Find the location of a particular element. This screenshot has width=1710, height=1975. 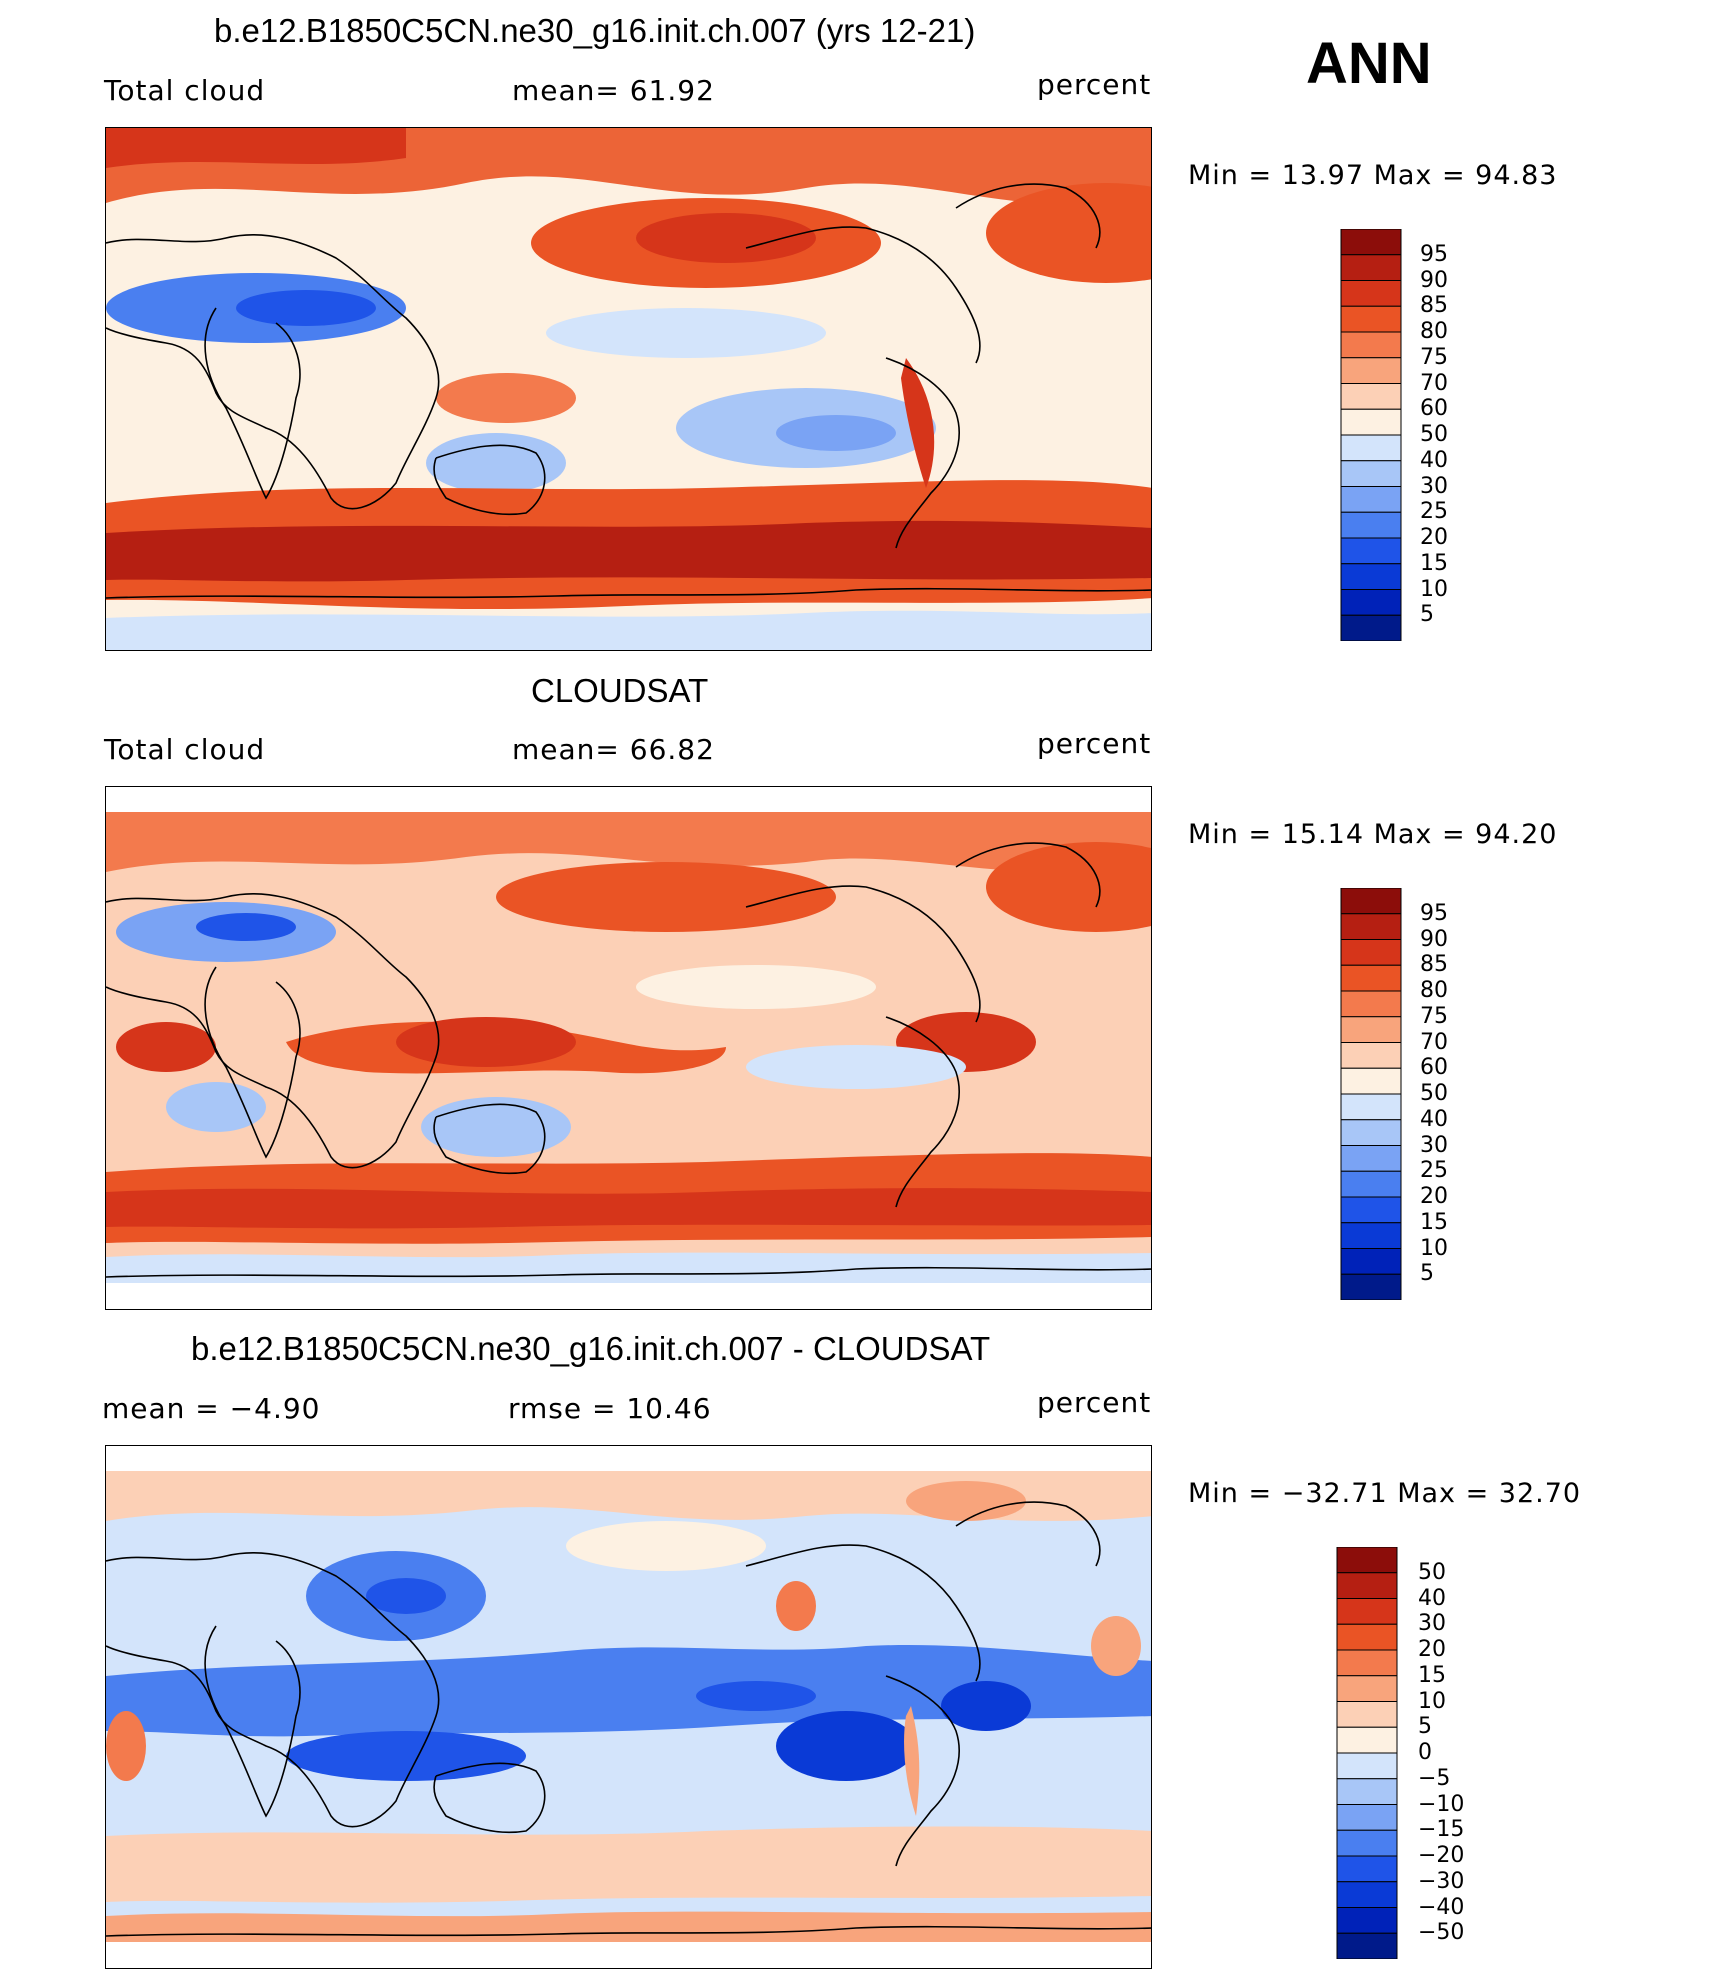

panel1-arctic-core is located at coordinates (256, 148).